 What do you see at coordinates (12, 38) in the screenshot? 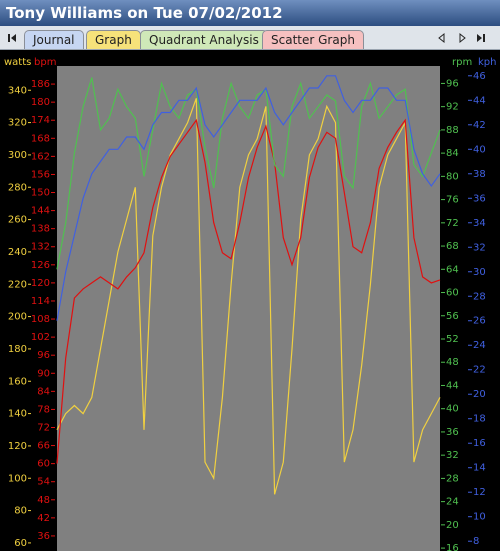
I see `nav-first` at bounding box center [12, 38].